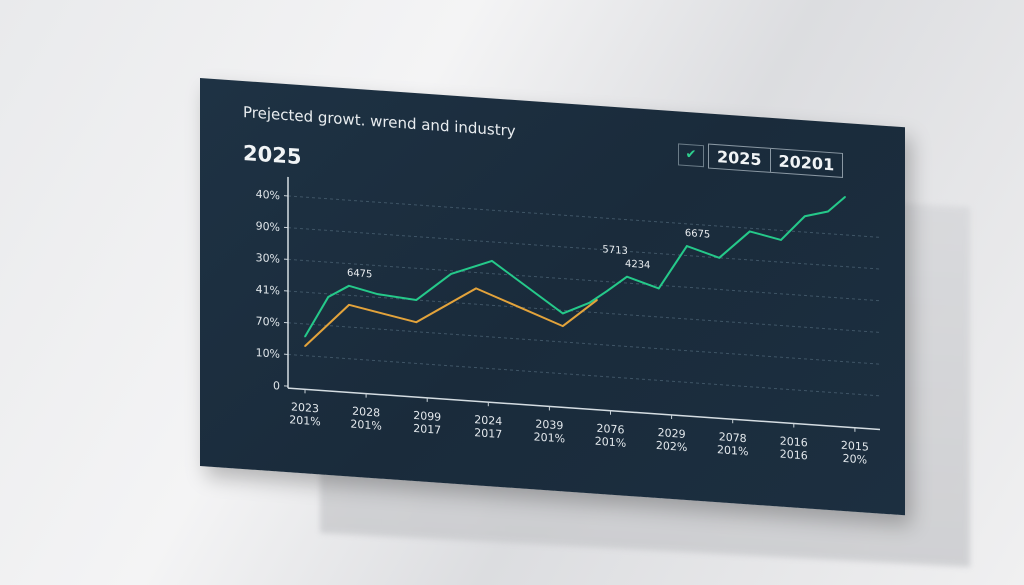 This screenshot has height=585, width=1024. I want to click on y-tick-label: 70%, so click(268, 321).